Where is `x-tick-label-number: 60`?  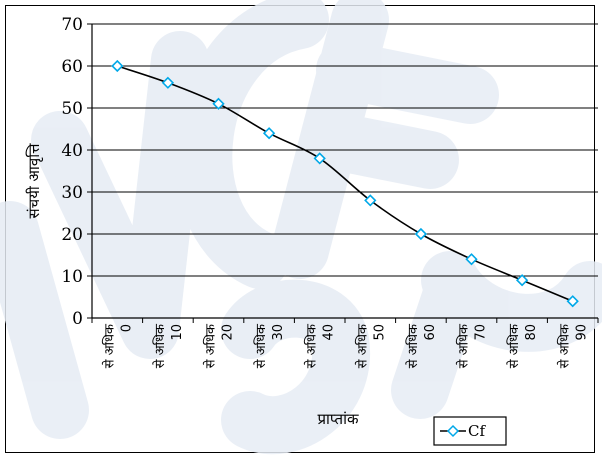 x-tick-label-number: 60 is located at coordinates (430, 332).